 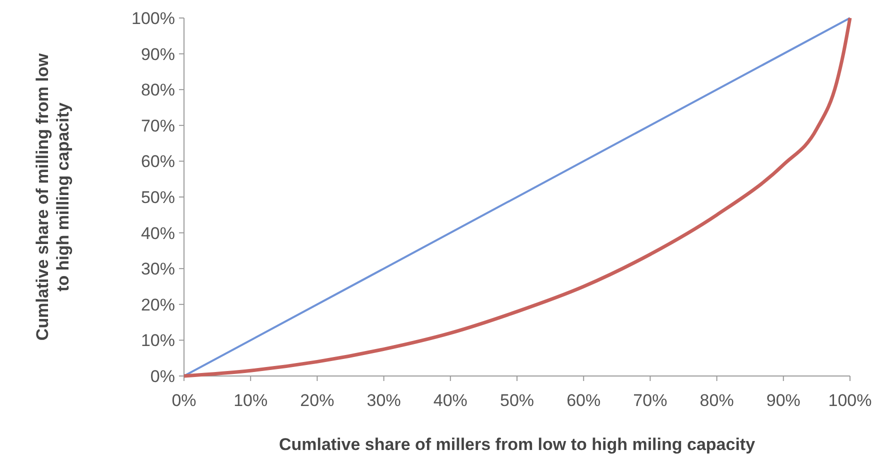 I want to click on y-tick-label: 90%, so click(x=157, y=54).